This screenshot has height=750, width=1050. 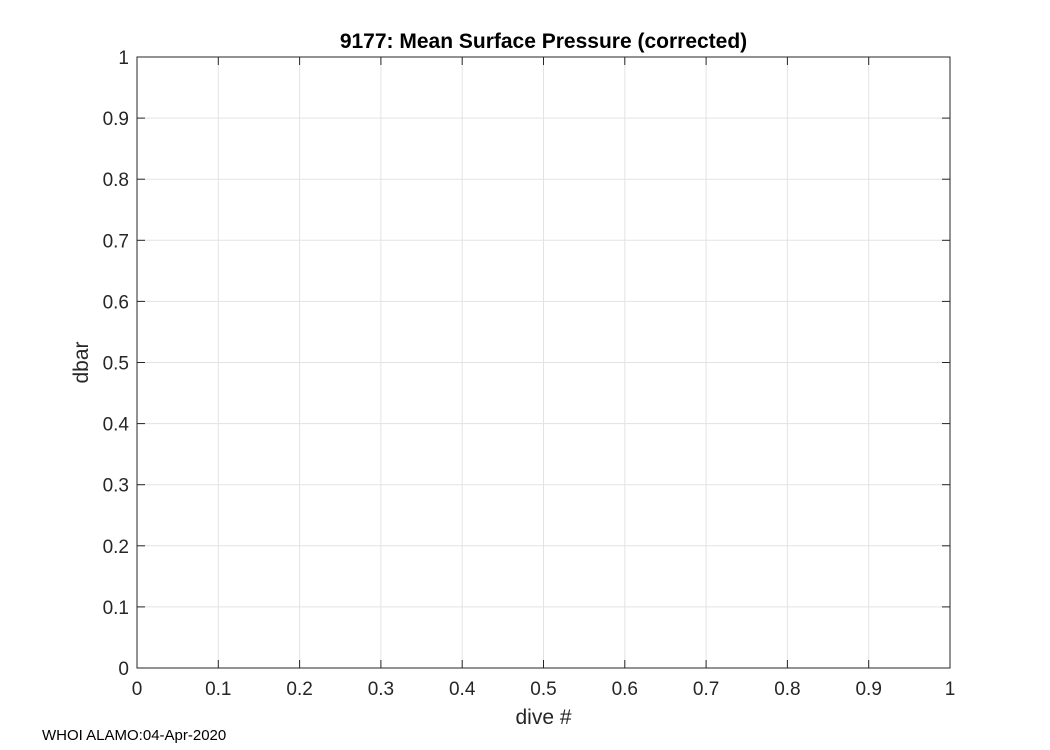 What do you see at coordinates (381, 689) in the screenshot?
I see `x-tick-label: 0.3` at bounding box center [381, 689].